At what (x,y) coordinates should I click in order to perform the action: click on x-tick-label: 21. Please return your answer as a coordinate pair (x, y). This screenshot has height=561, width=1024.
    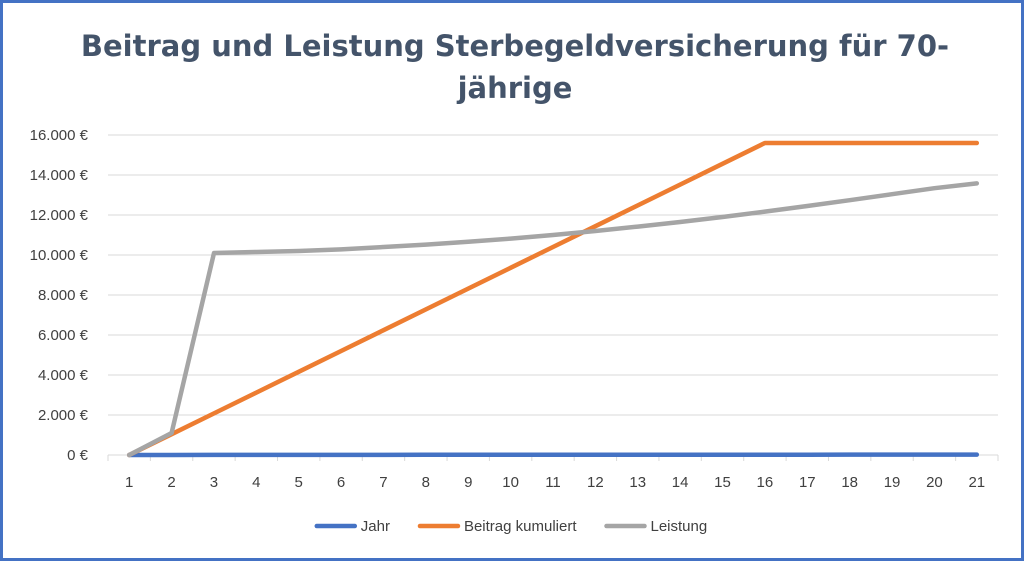
    Looking at the image, I should click on (976, 482).